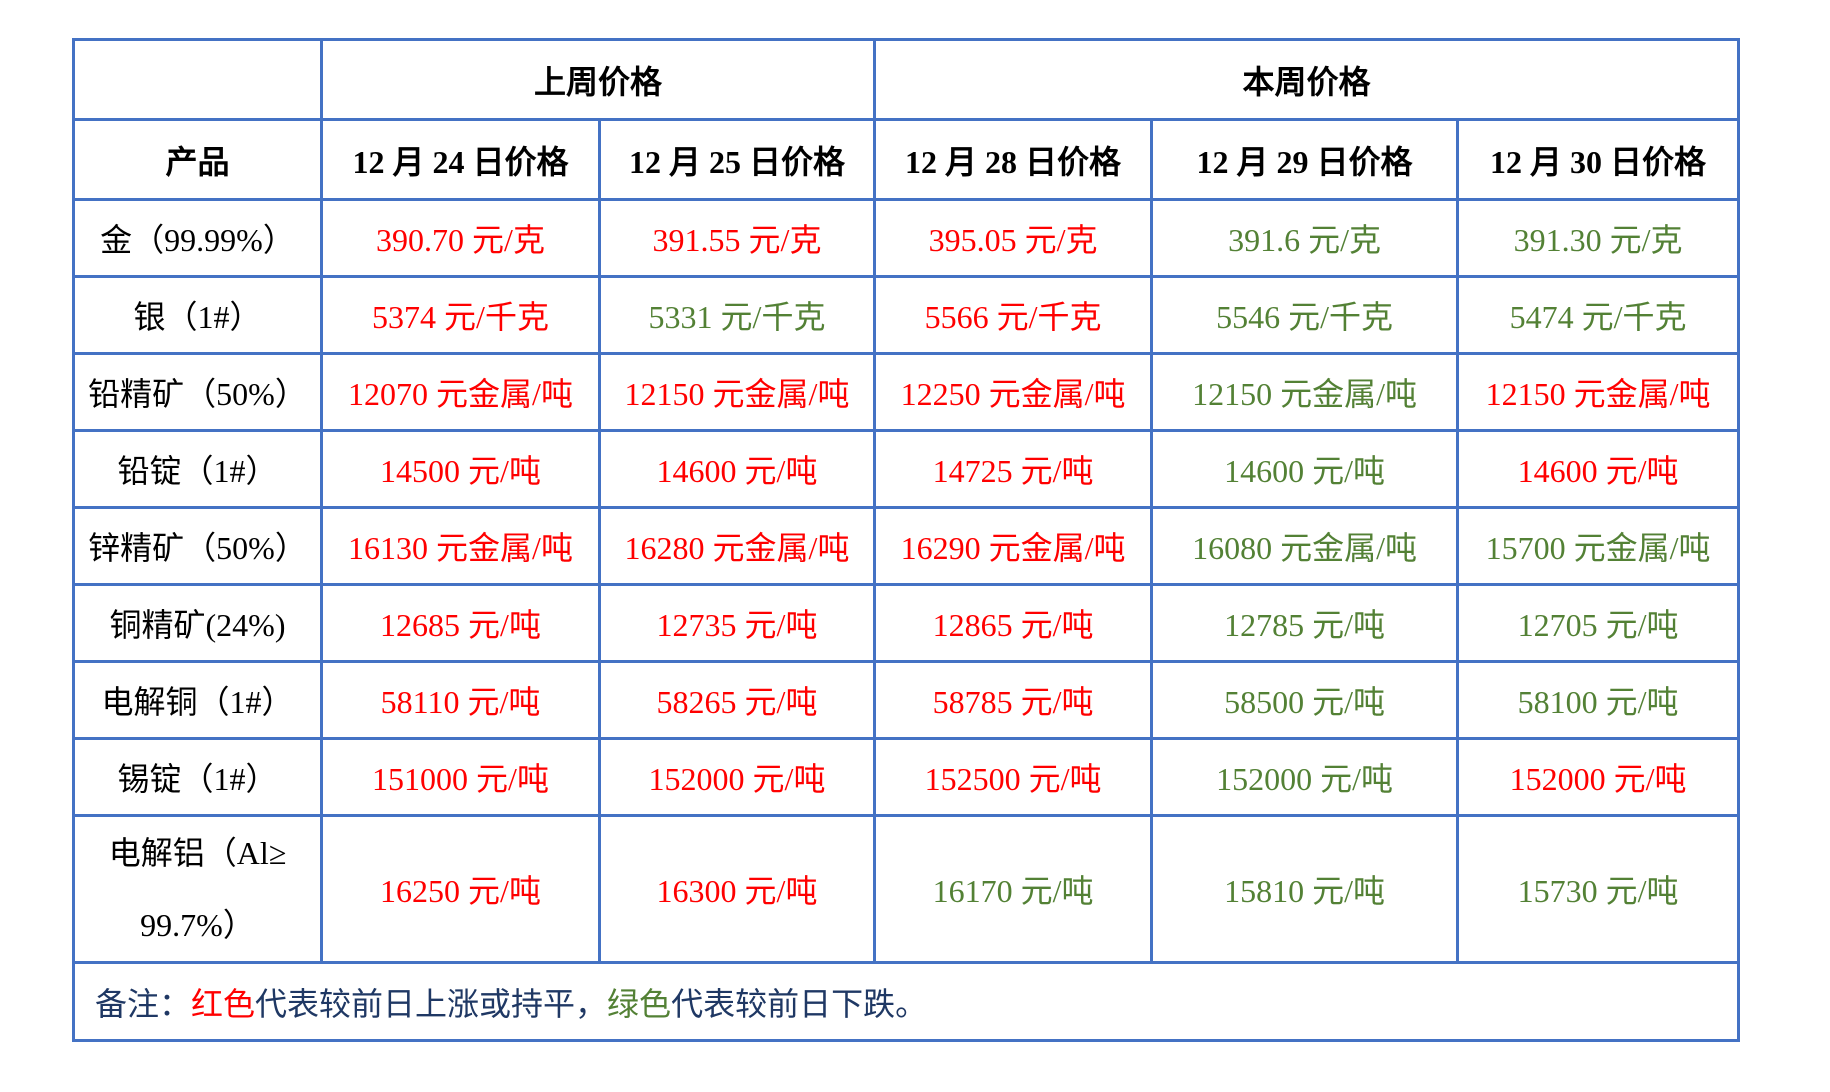  What do you see at coordinates (1307, 79) in the screenshot?
I see `this-week-header: 本周价格` at bounding box center [1307, 79].